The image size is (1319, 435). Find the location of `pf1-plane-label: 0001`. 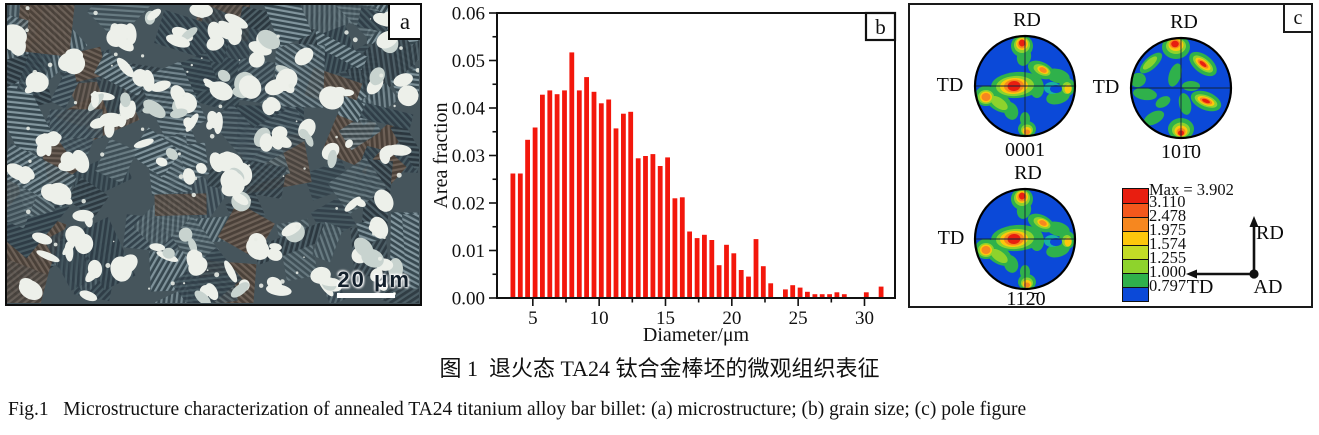

pf1-plane-label: 0001 is located at coordinates (1025, 150).